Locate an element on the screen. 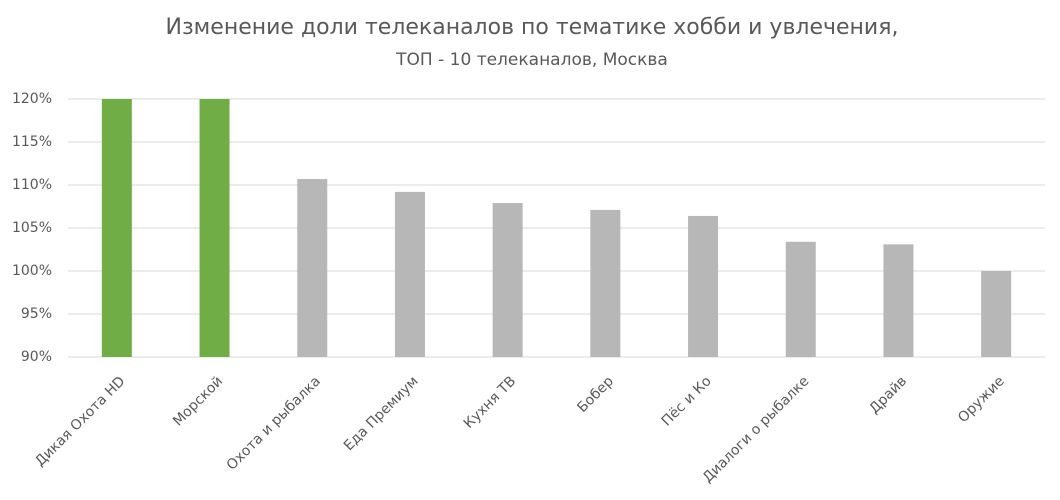 The height and width of the screenshot is (500, 1060). x-tick-label: Бобер is located at coordinates (595, 394).